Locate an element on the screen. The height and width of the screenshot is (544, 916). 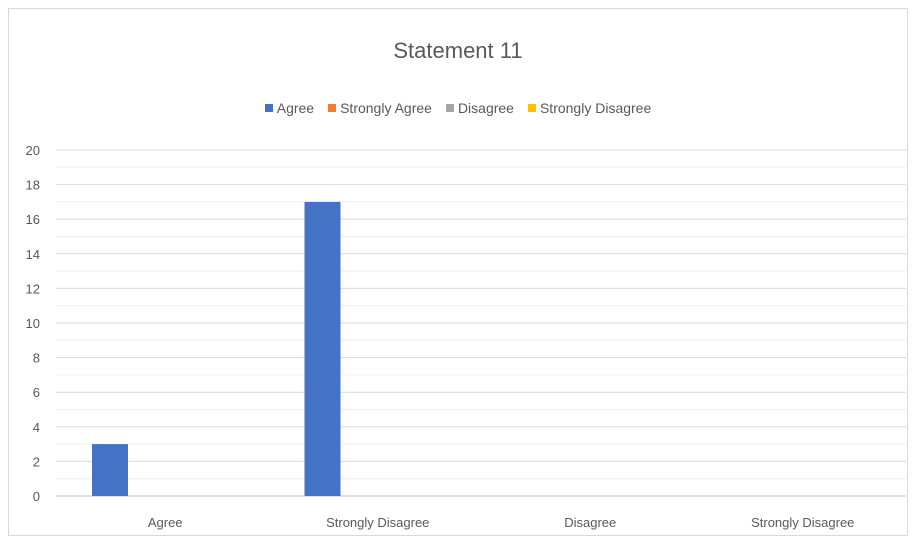
y-tick-label: 10 is located at coordinates (33, 323).